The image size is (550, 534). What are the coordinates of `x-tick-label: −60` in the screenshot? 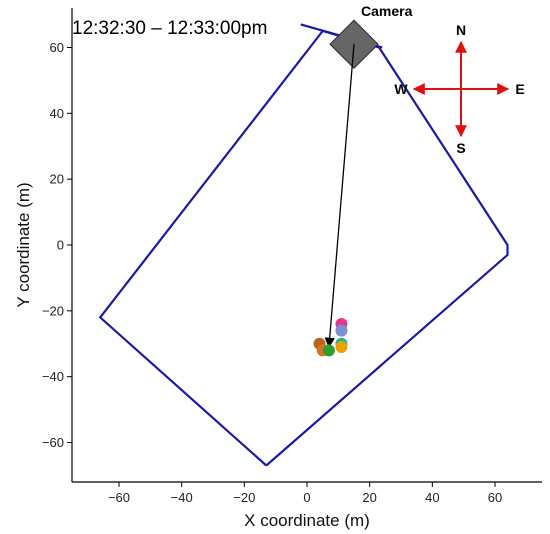 It's located at (119, 497).